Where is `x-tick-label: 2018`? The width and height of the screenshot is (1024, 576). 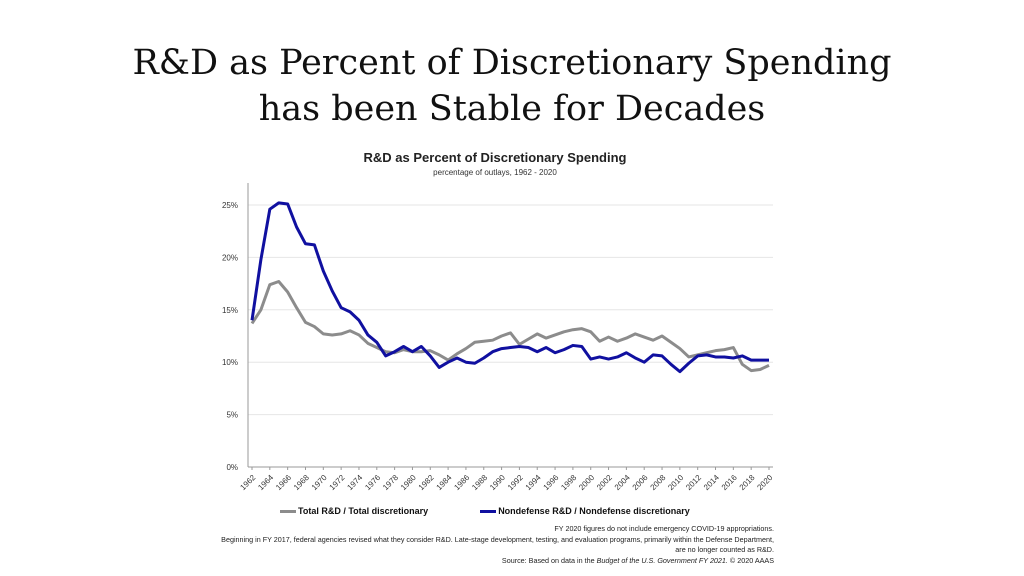
x-tick-label: 2018 is located at coordinates (747, 482).